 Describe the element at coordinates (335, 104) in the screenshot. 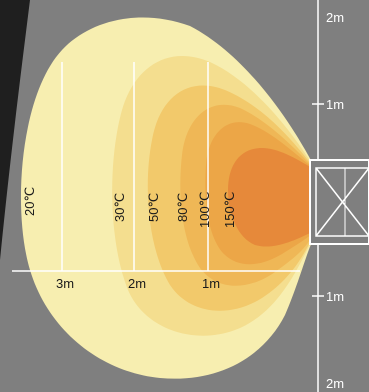

I see `vscale-label-upper-1m: 1m` at that location.